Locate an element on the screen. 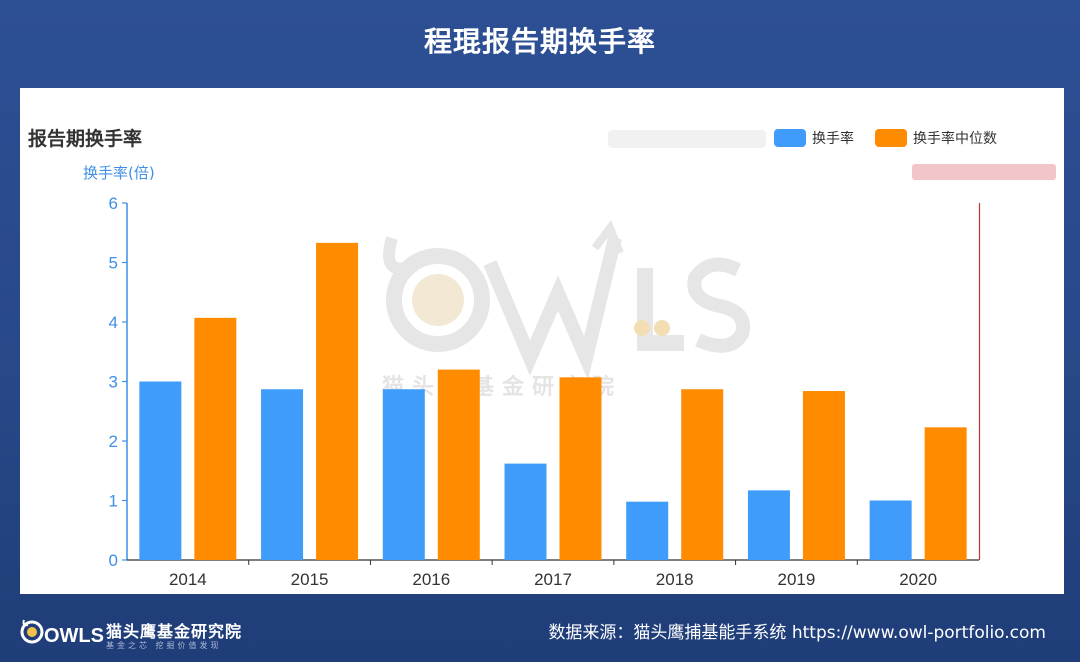 The height and width of the screenshot is (662, 1080). y-tick-label: 6 is located at coordinates (113, 203).